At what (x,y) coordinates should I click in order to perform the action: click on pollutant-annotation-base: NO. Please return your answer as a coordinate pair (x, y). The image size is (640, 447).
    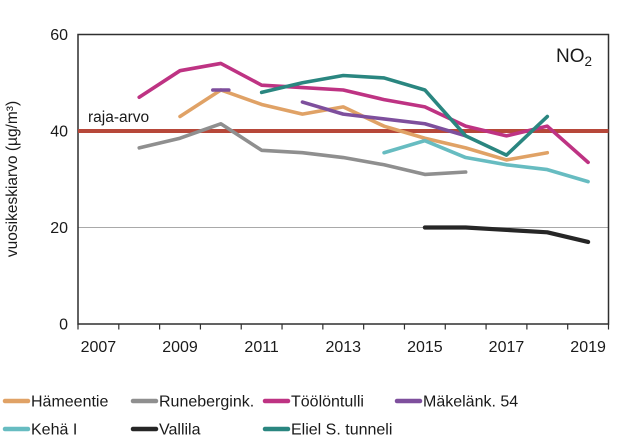
    Looking at the image, I should click on (570, 56).